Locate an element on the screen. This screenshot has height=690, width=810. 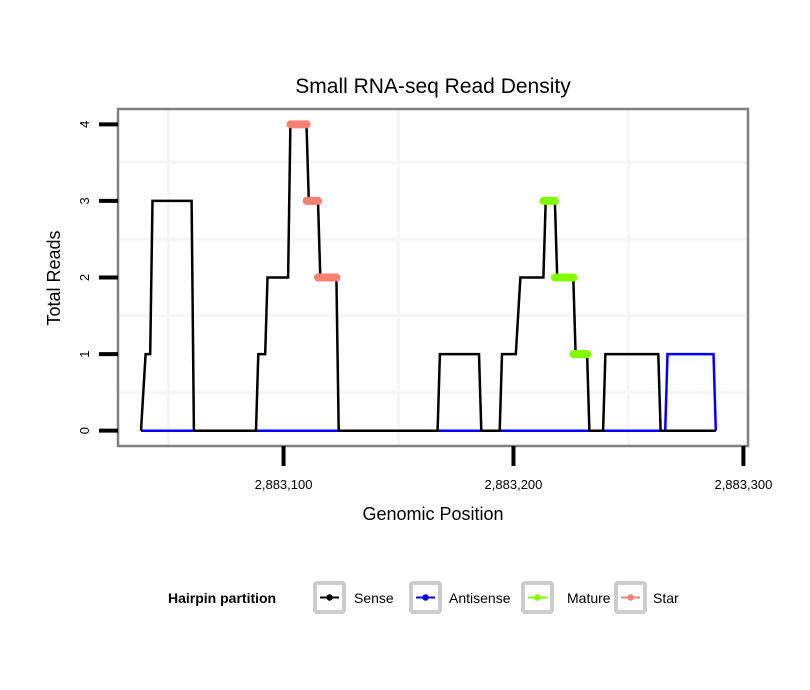
legend-dot-mature is located at coordinates (537, 597).